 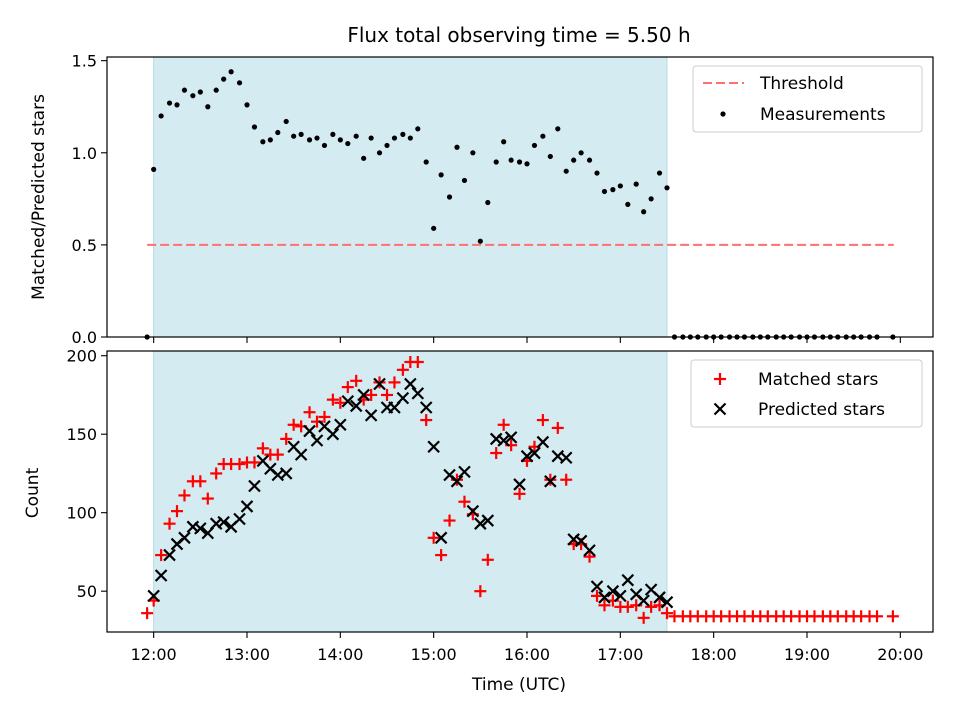 What do you see at coordinates (720, 379) in the screenshot?
I see `legend-matched-marker` at bounding box center [720, 379].